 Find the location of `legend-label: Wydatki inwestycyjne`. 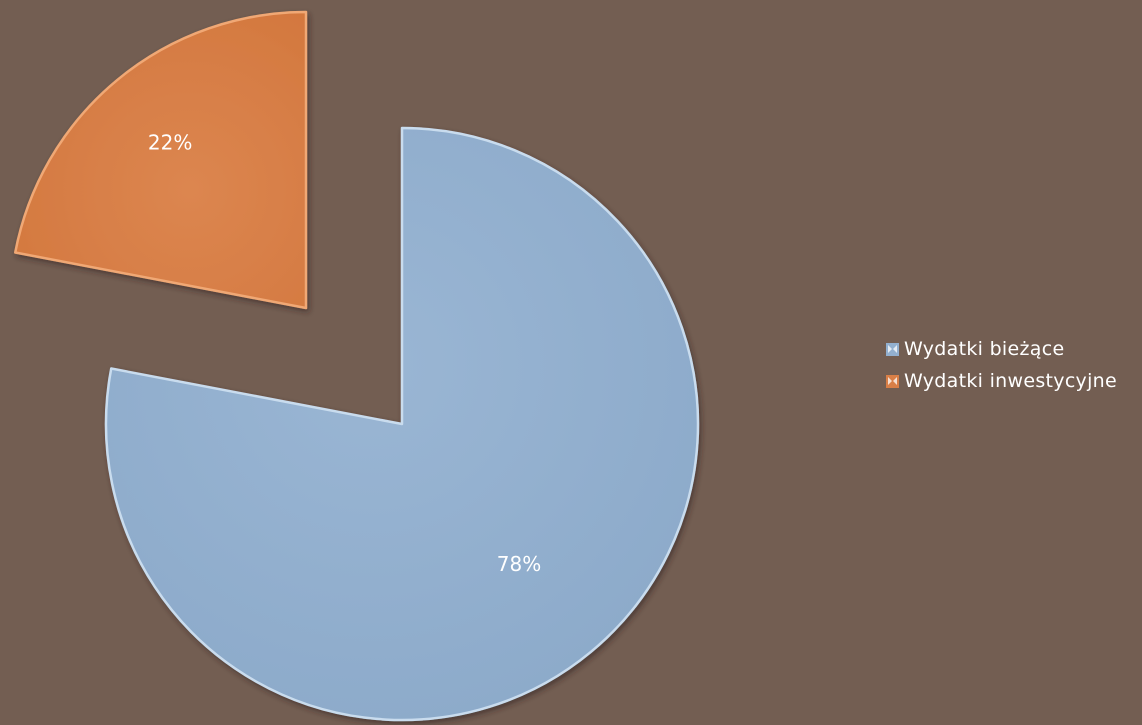

legend-label: Wydatki inwestycyjne is located at coordinates (1011, 381).